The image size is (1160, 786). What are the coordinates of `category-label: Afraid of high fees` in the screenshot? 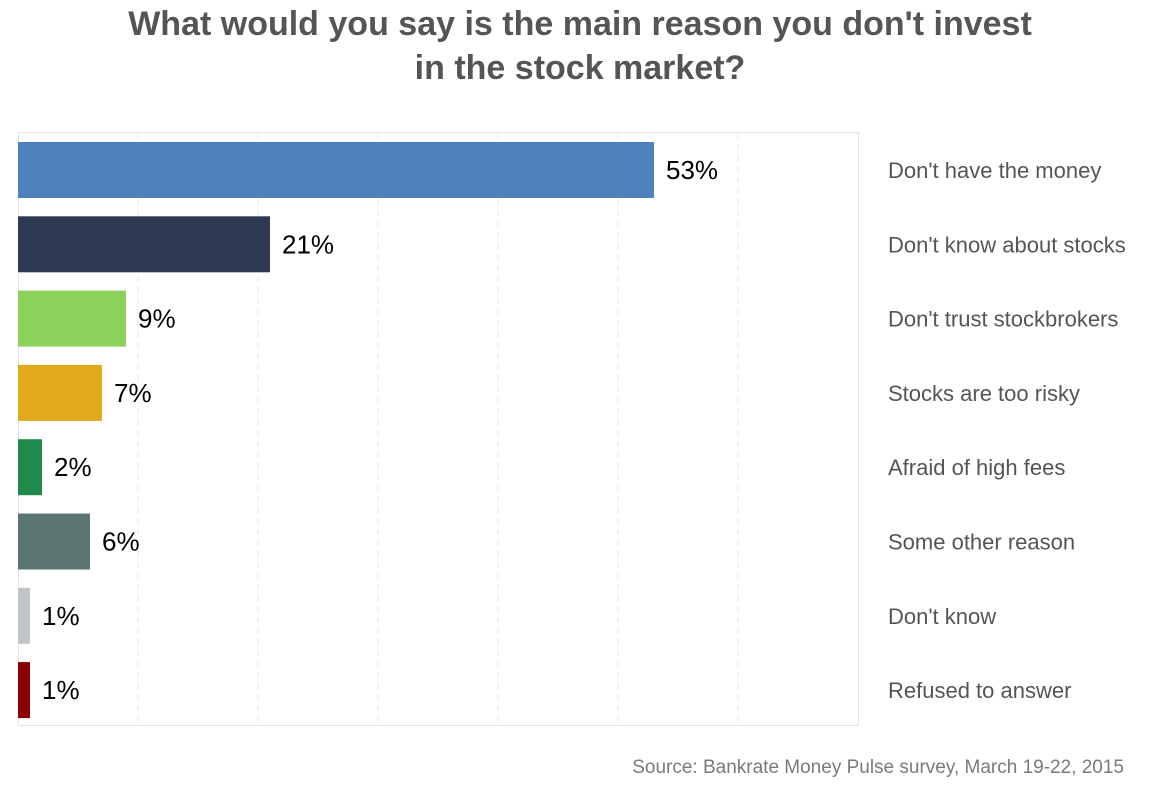 It's located at (976, 467).